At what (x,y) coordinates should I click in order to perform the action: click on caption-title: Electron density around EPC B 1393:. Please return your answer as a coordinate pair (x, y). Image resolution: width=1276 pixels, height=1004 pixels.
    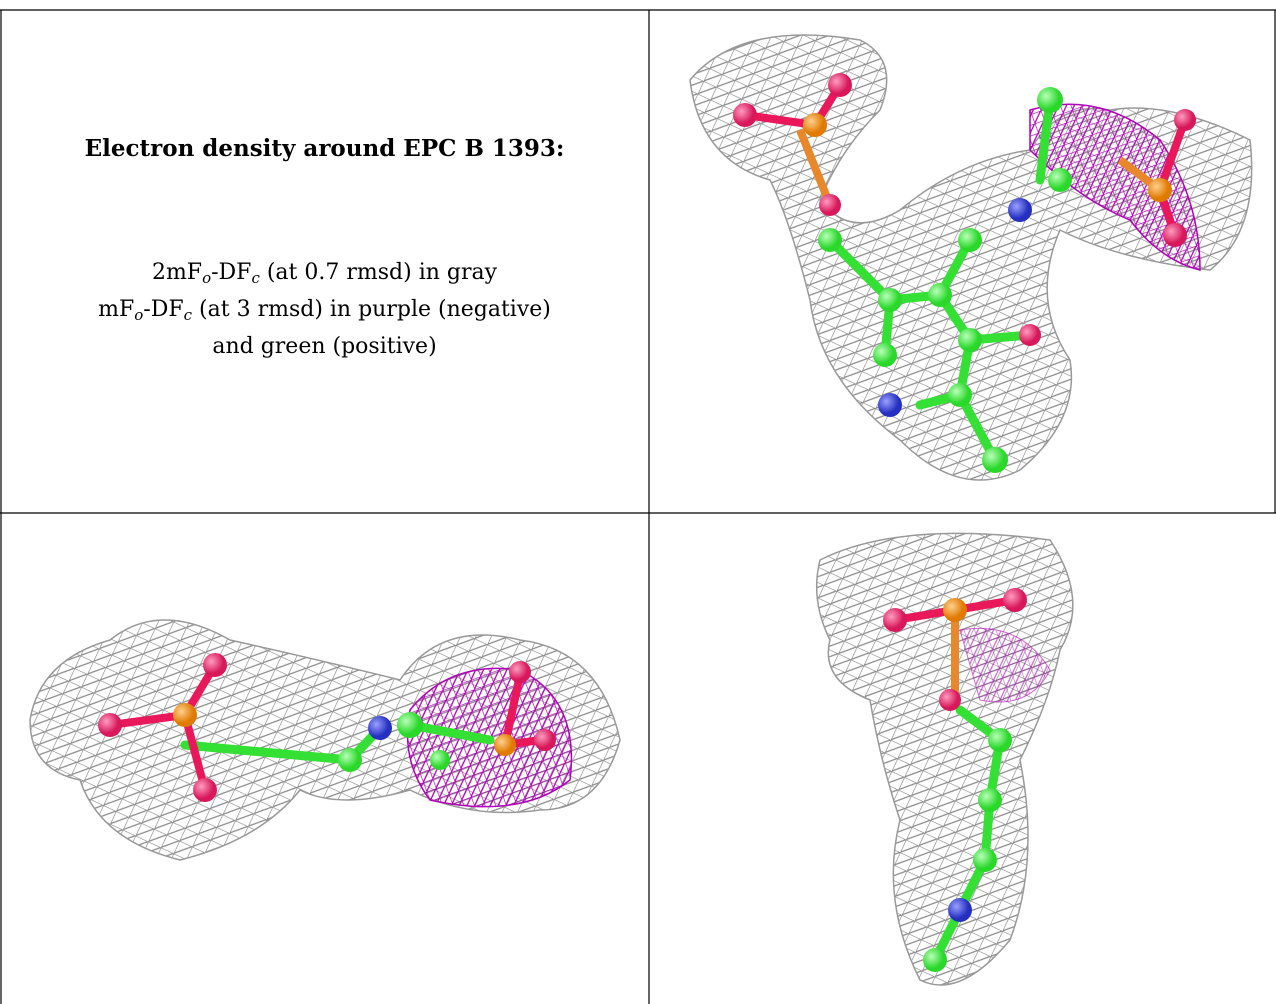
    Looking at the image, I should click on (324, 148).